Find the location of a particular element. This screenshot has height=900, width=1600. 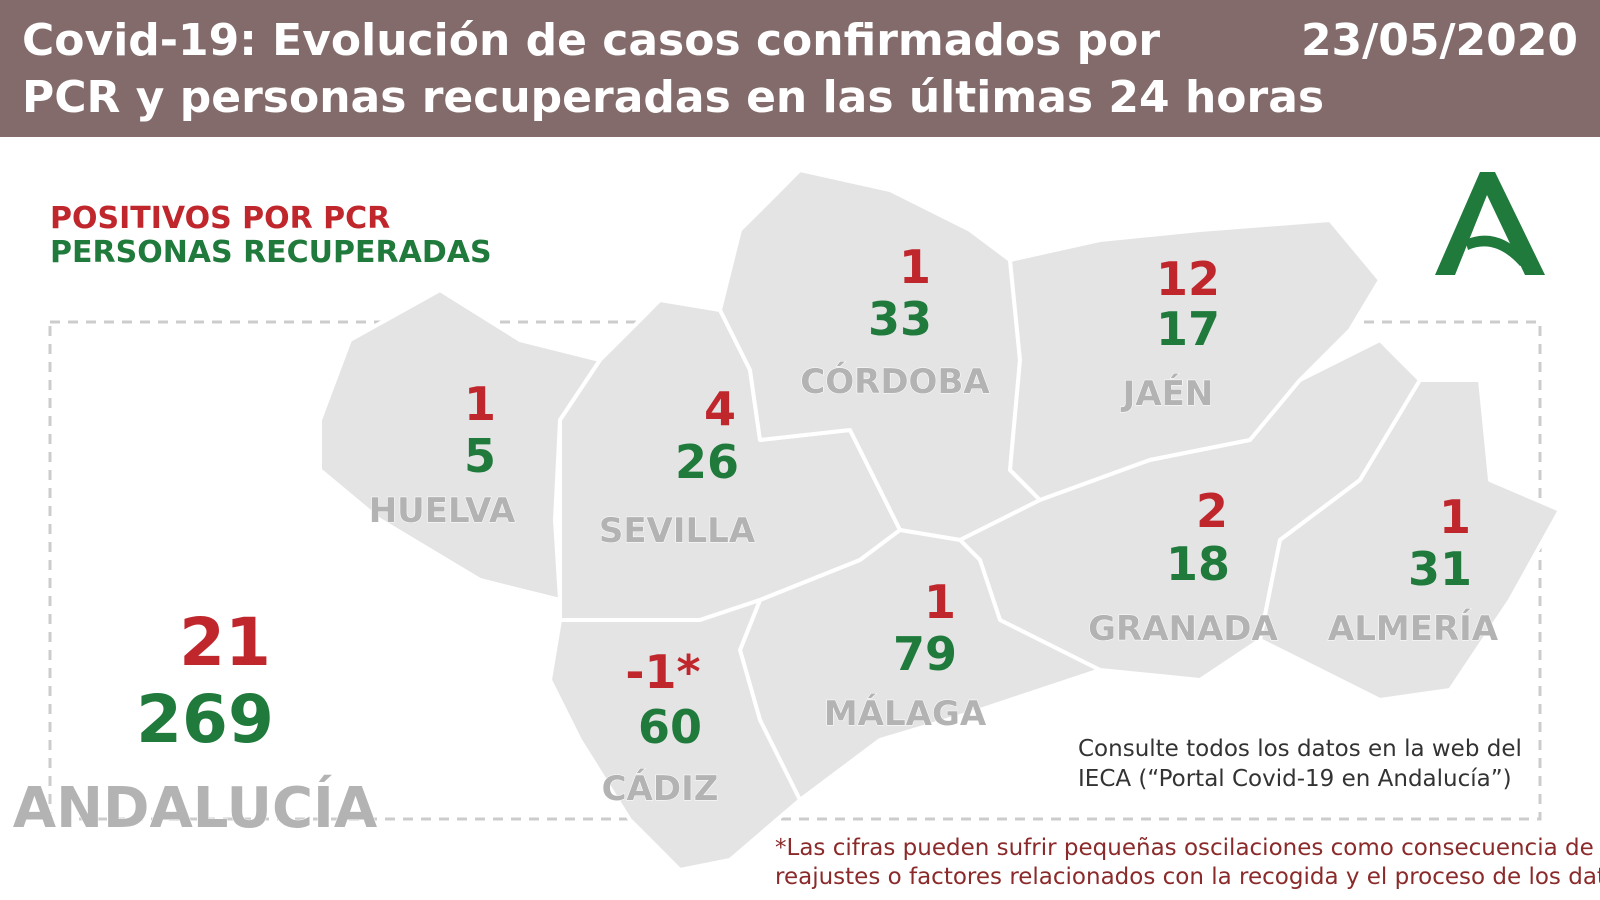

province-recovered: 26 is located at coordinates (707, 462).